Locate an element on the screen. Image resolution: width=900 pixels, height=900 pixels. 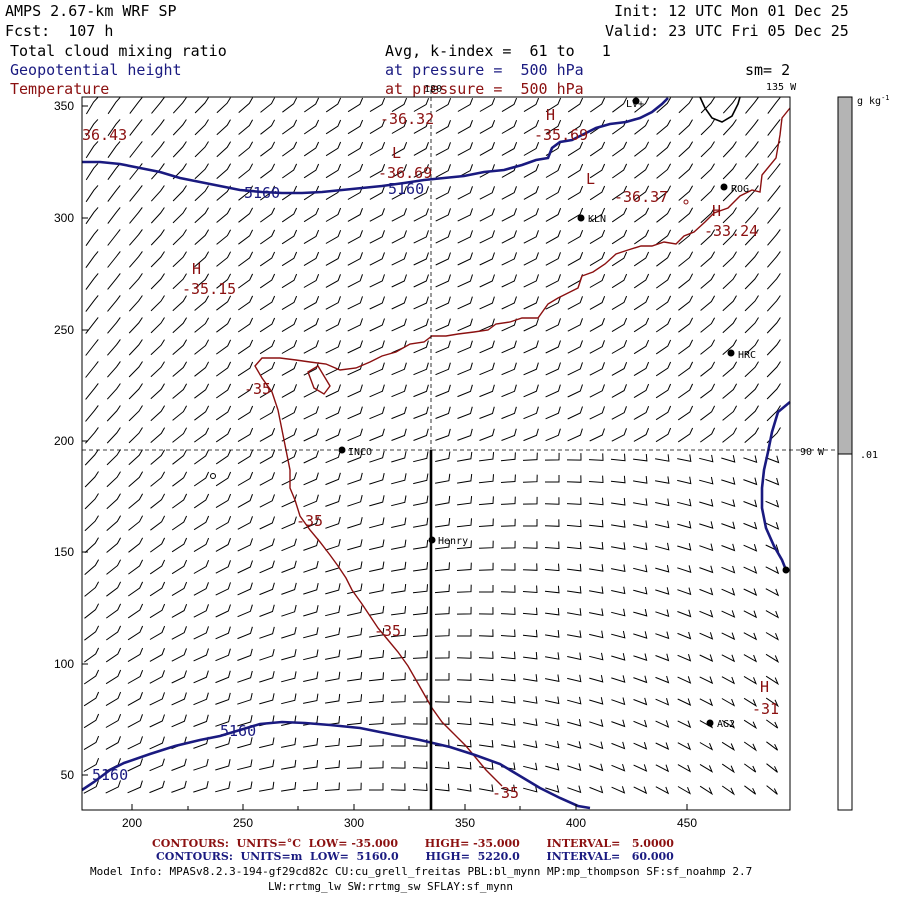
avg-k-index: Avg, k-index = 61 to 1 is located at coordinates (498, 51).